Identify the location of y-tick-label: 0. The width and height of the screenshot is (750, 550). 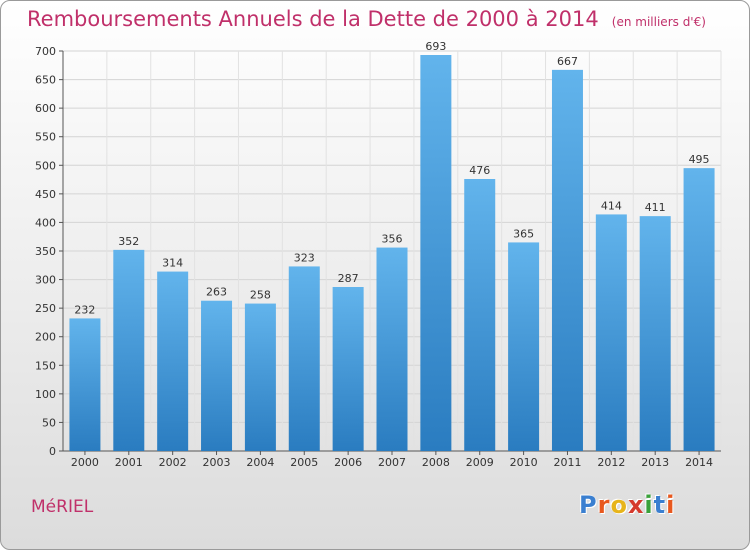
(52, 451).